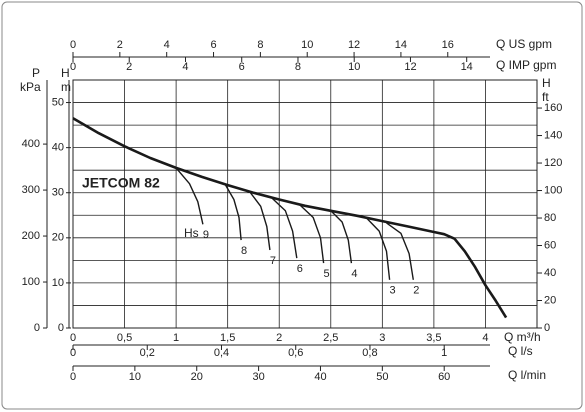  Describe the element at coordinates (330, 338) in the screenshot. I see `x-tick-label: 2,5` at that location.